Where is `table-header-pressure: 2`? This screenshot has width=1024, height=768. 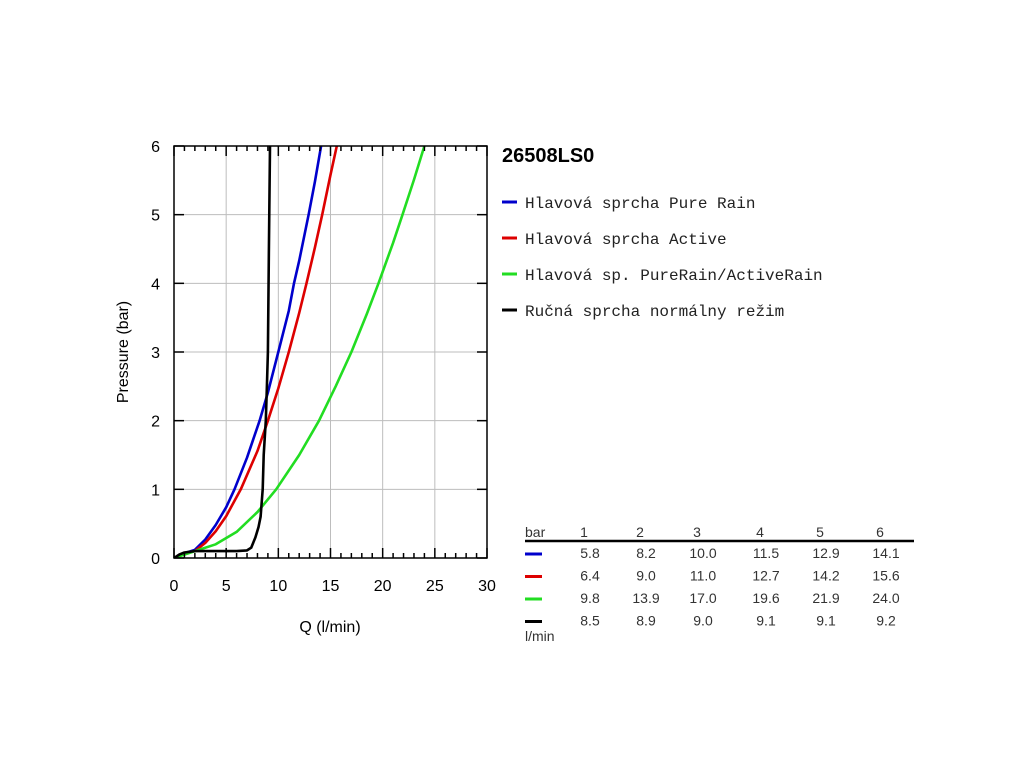 table-header-pressure: 2 is located at coordinates (640, 532).